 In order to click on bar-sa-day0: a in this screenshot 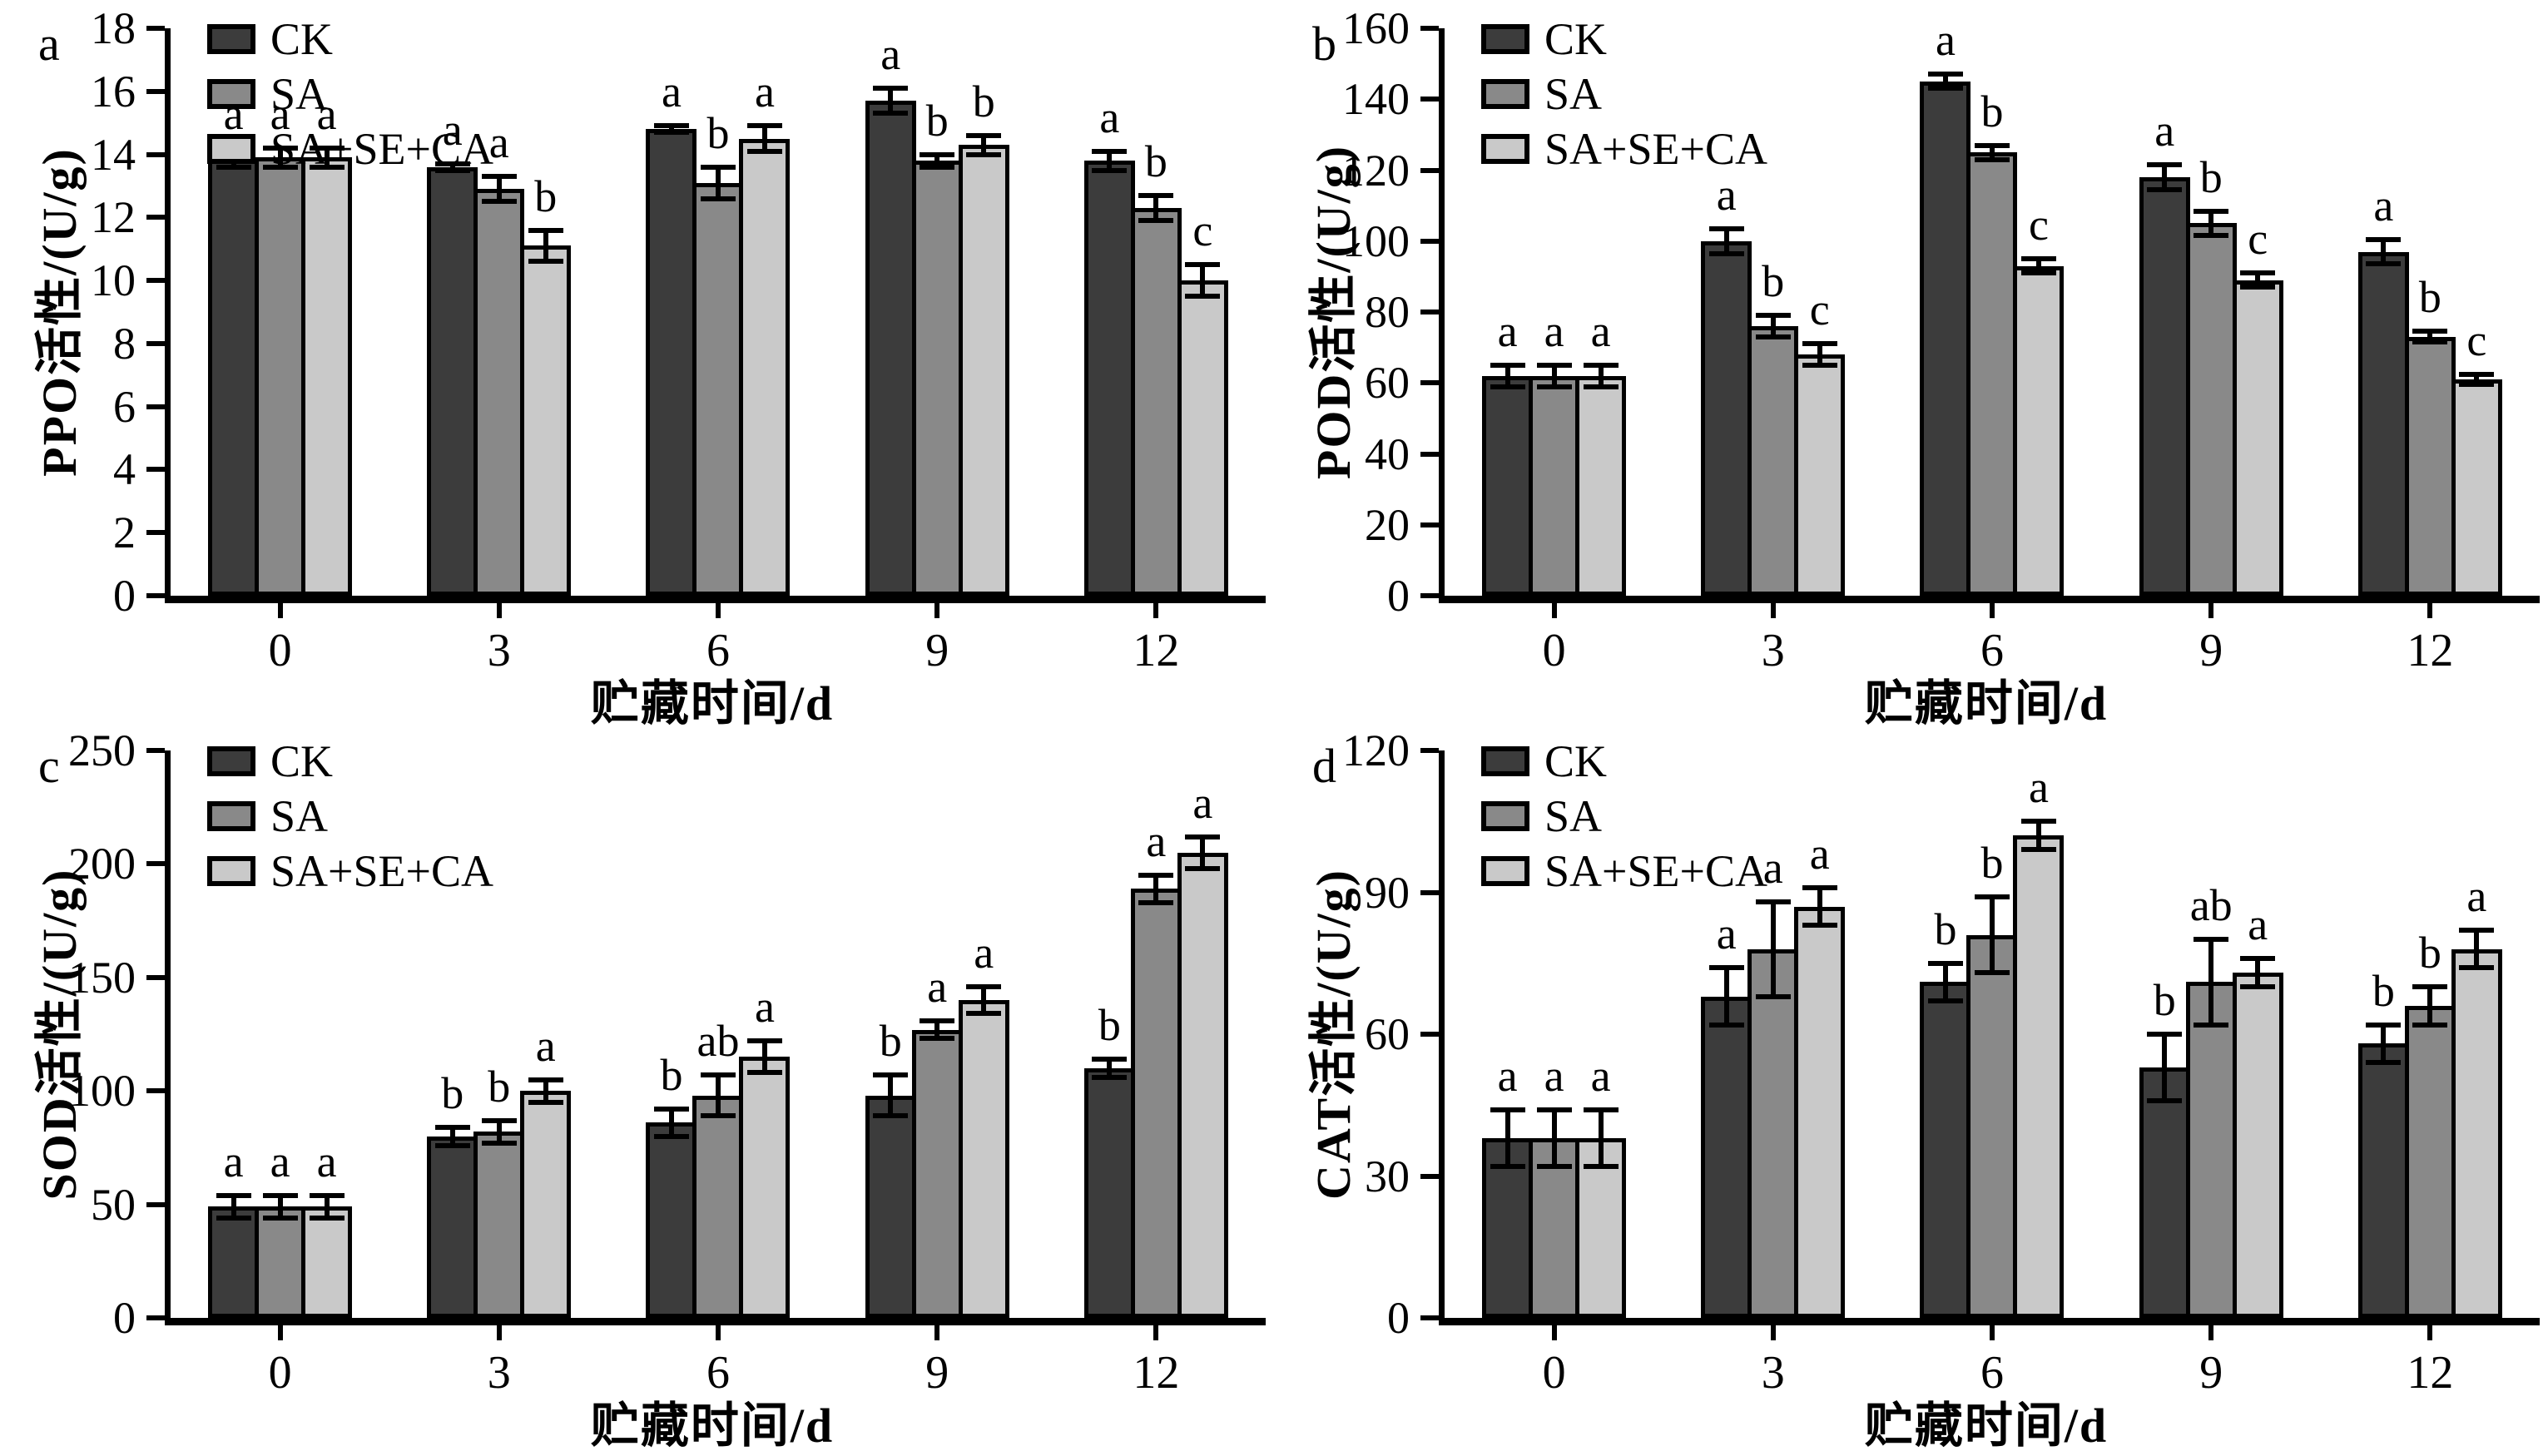, I will do `click(280, 312)`.